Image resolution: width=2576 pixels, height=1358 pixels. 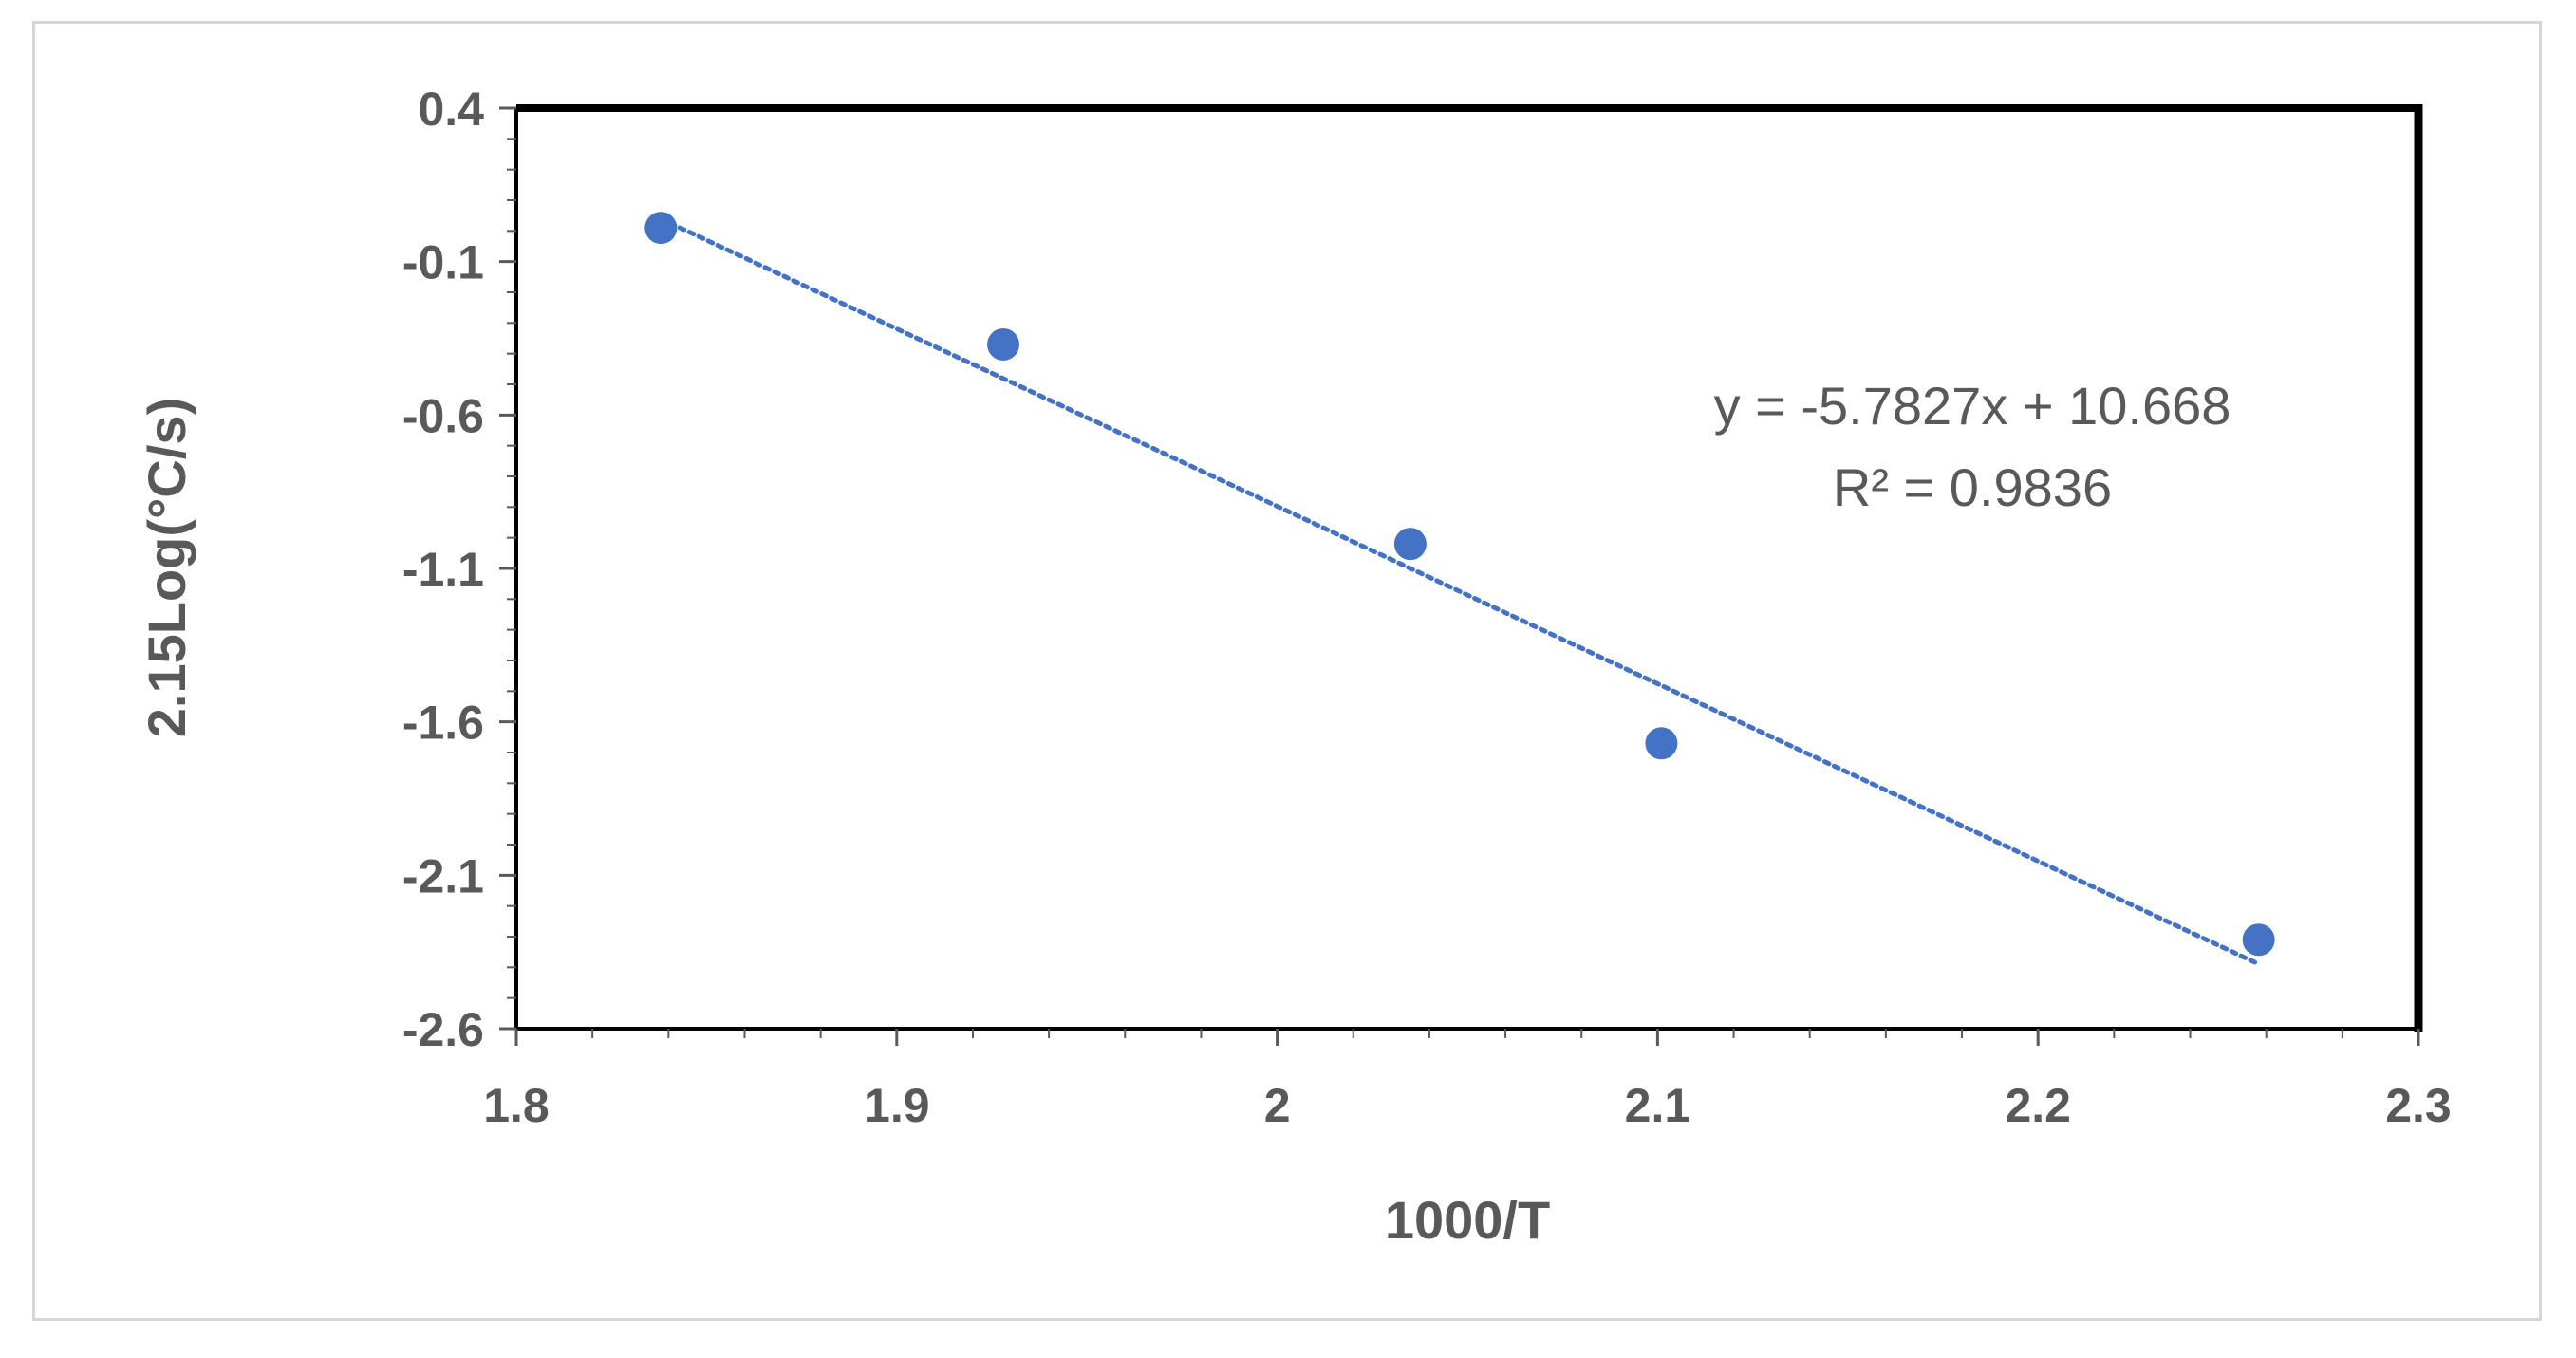 I want to click on y-tick-label: -2.6, so click(x=443, y=1029).